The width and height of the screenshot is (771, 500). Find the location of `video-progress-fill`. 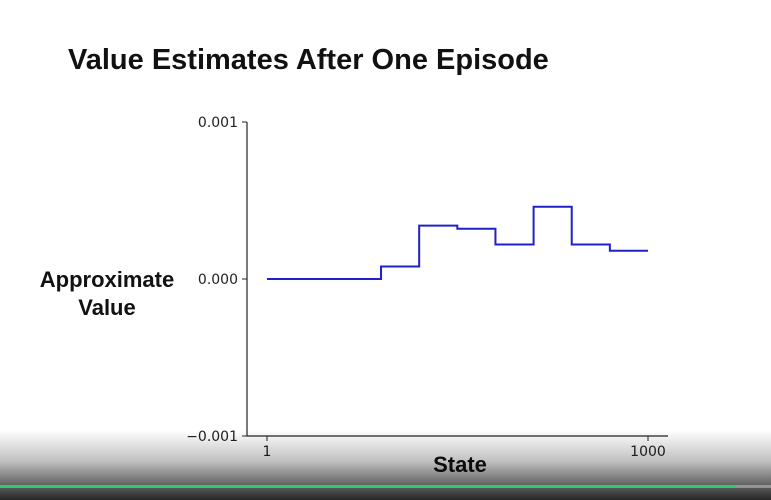

video-progress-fill is located at coordinates (368, 486).